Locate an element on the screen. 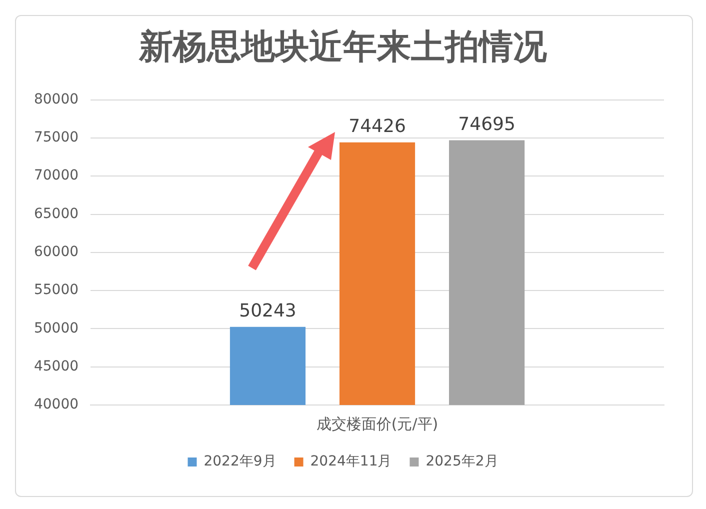 The height and width of the screenshot is (509, 706). y-tick-label: 50000 is located at coordinates (56, 328).